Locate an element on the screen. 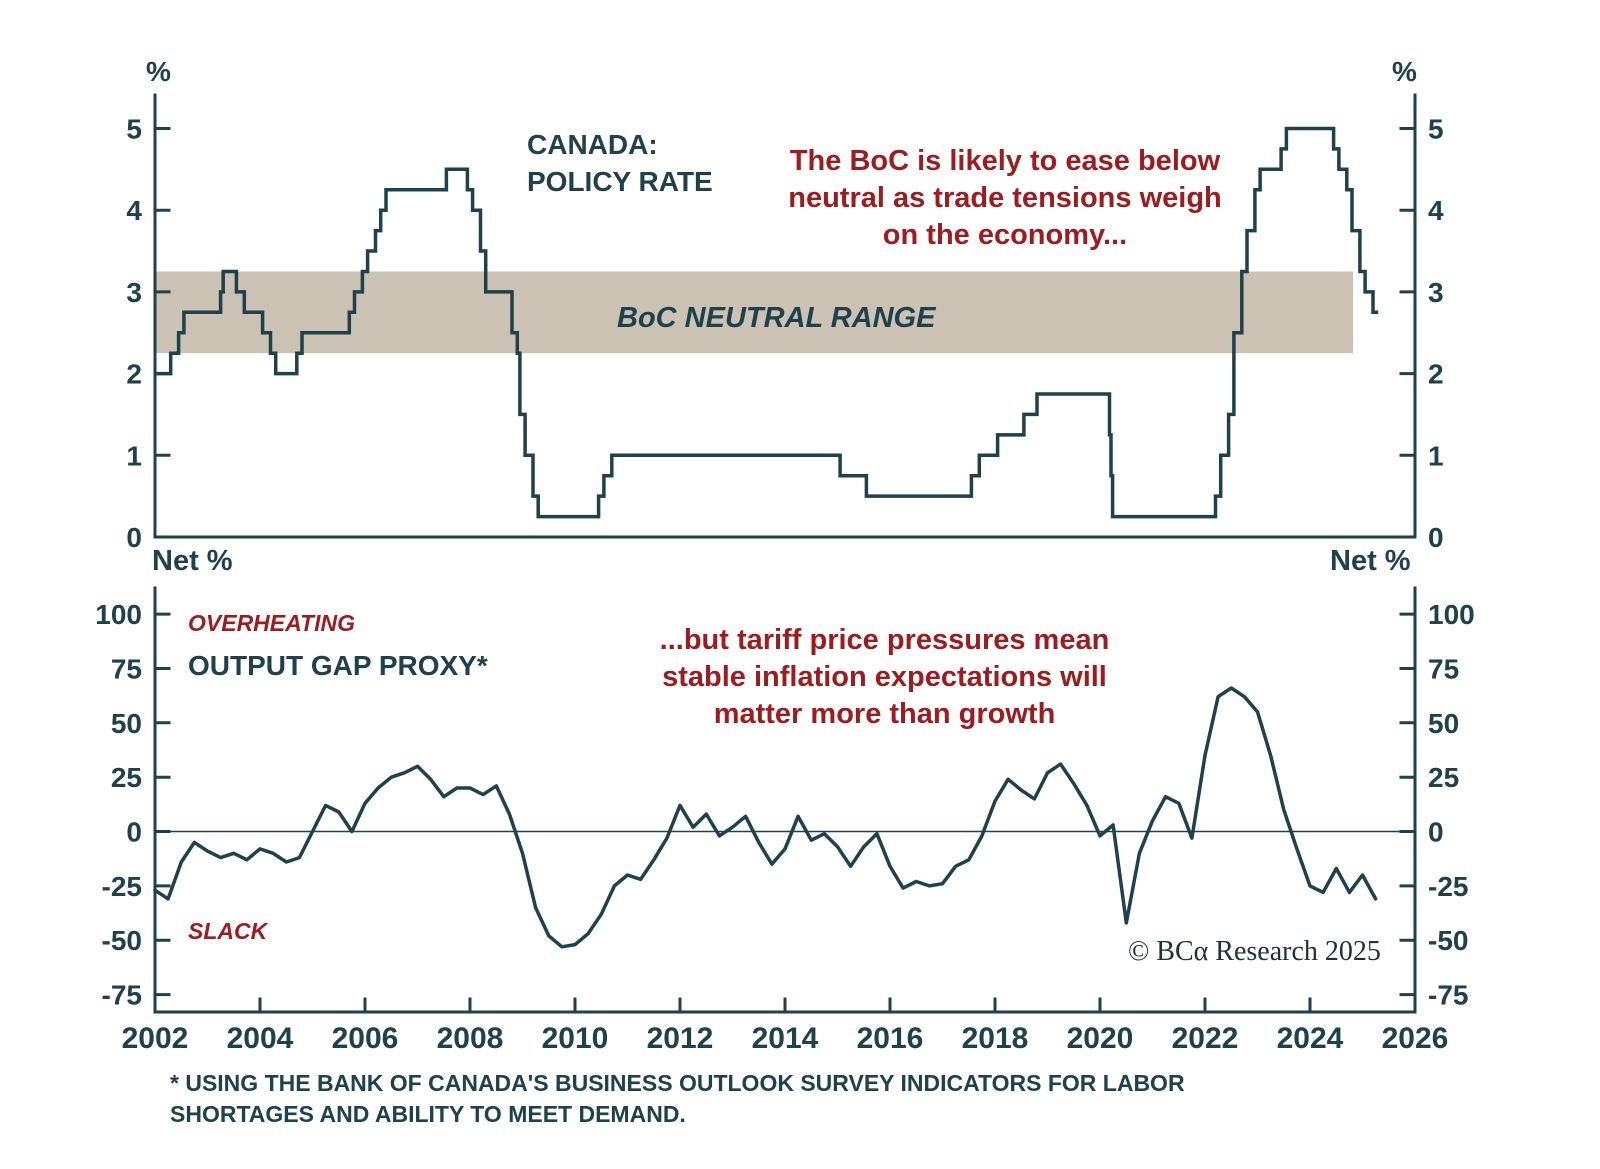 This screenshot has width=1600, height=1169. slack-label: SLACK is located at coordinates (228, 931).